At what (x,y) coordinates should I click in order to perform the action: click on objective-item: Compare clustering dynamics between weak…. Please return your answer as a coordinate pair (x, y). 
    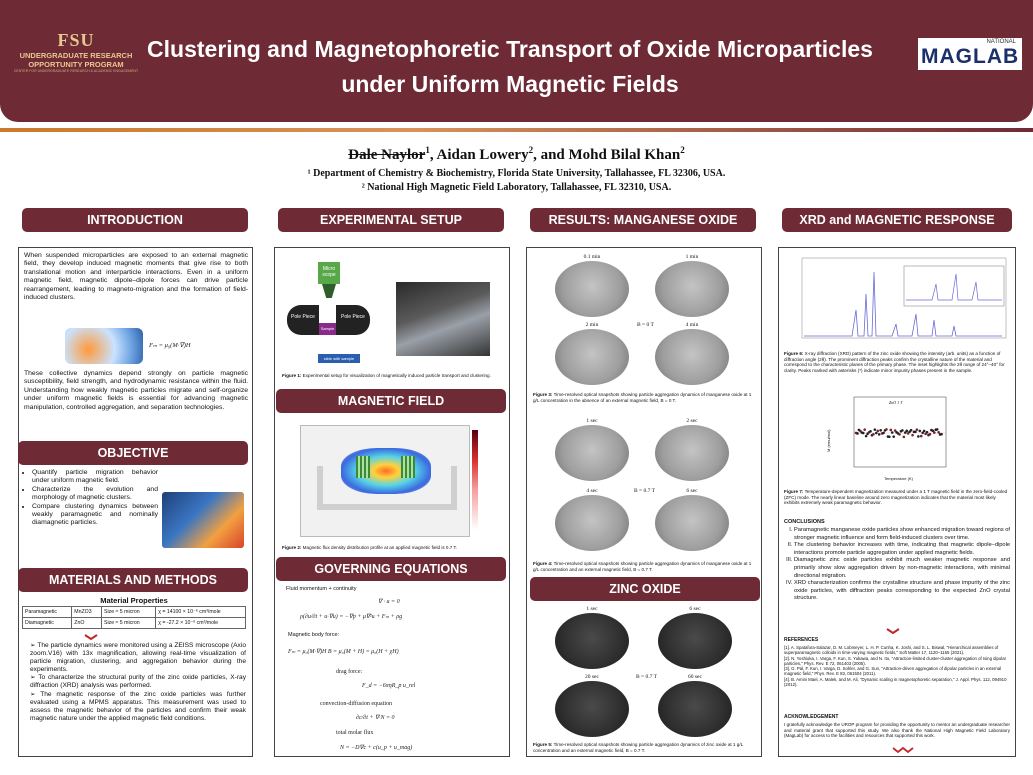
    Looking at the image, I should click on (95, 515).